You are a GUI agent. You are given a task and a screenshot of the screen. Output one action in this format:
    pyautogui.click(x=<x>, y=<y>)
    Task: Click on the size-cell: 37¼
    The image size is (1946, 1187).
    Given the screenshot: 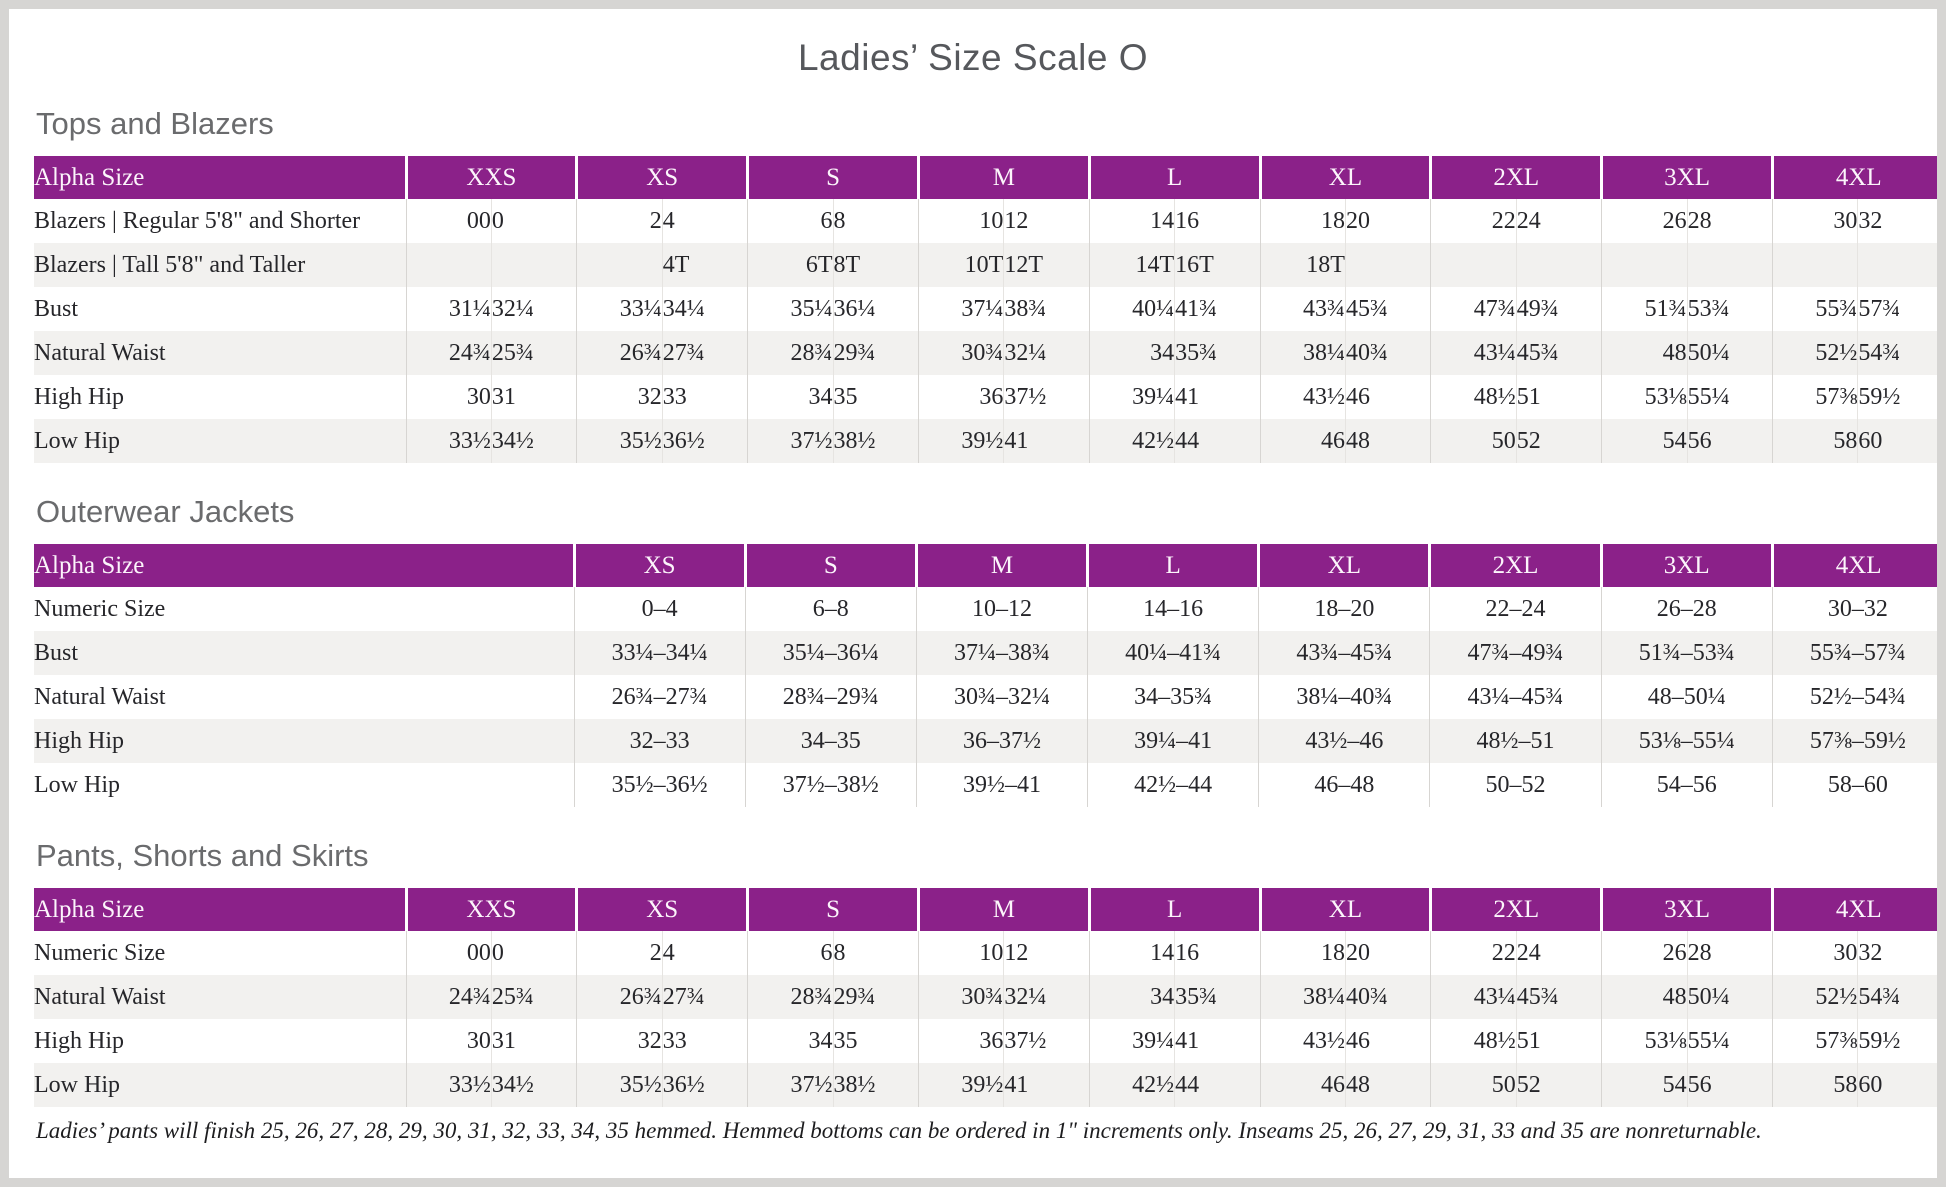 What is the action you would take?
    pyautogui.click(x=960, y=309)
    